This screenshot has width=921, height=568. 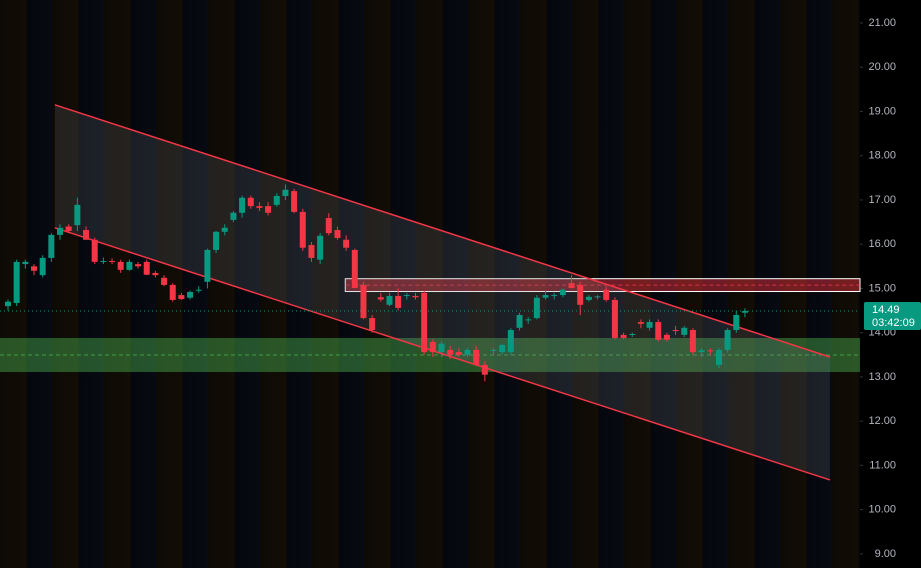 I want to click on y-tick-label: 11.00, so click(x=882, y=465).